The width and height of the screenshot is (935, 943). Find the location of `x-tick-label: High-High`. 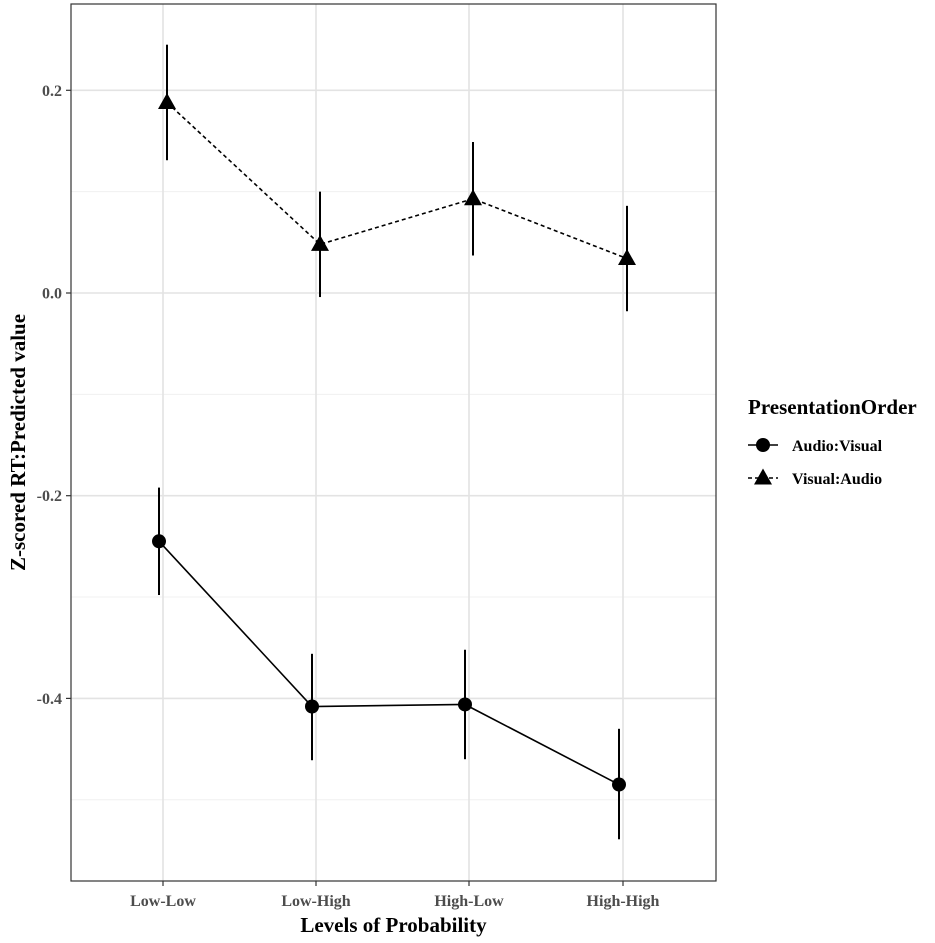

x-tick-label: High-High is located at coordinates (623, 901).